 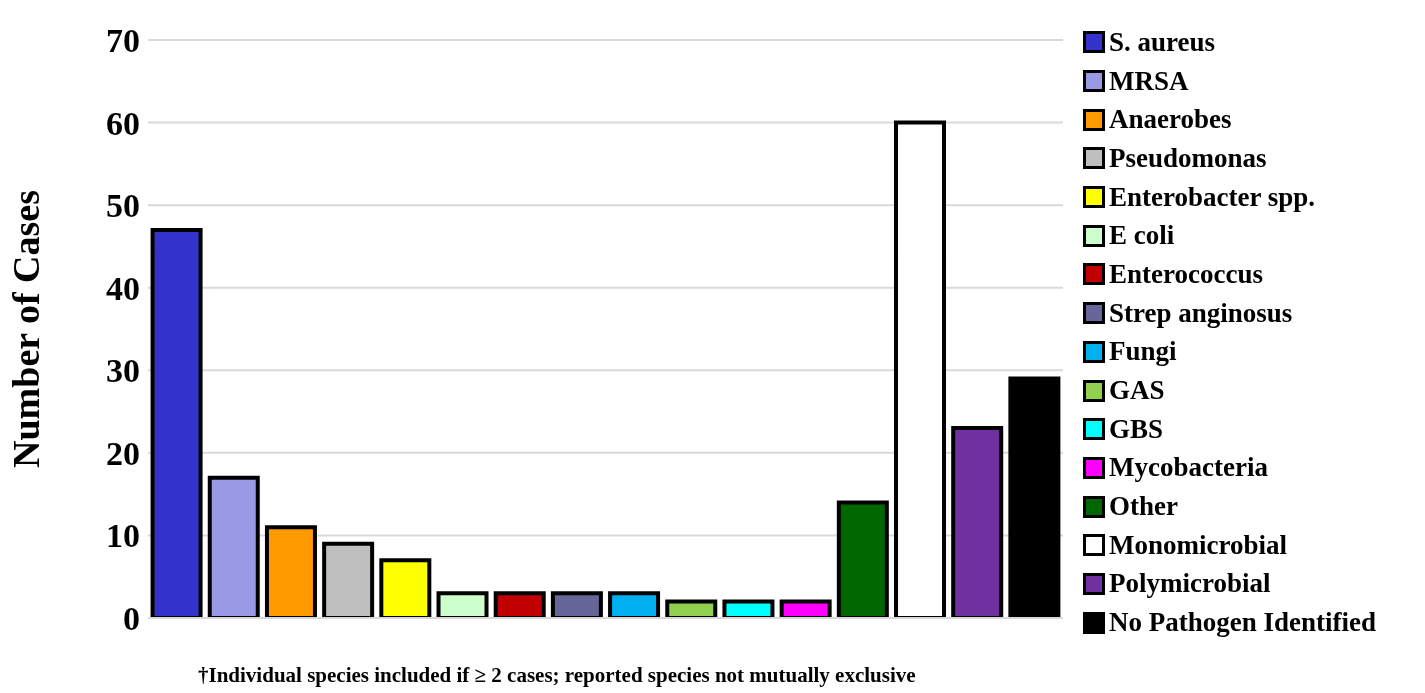 I want to click on legend-label: Monomicrobial, so click(x=1198, y=545).